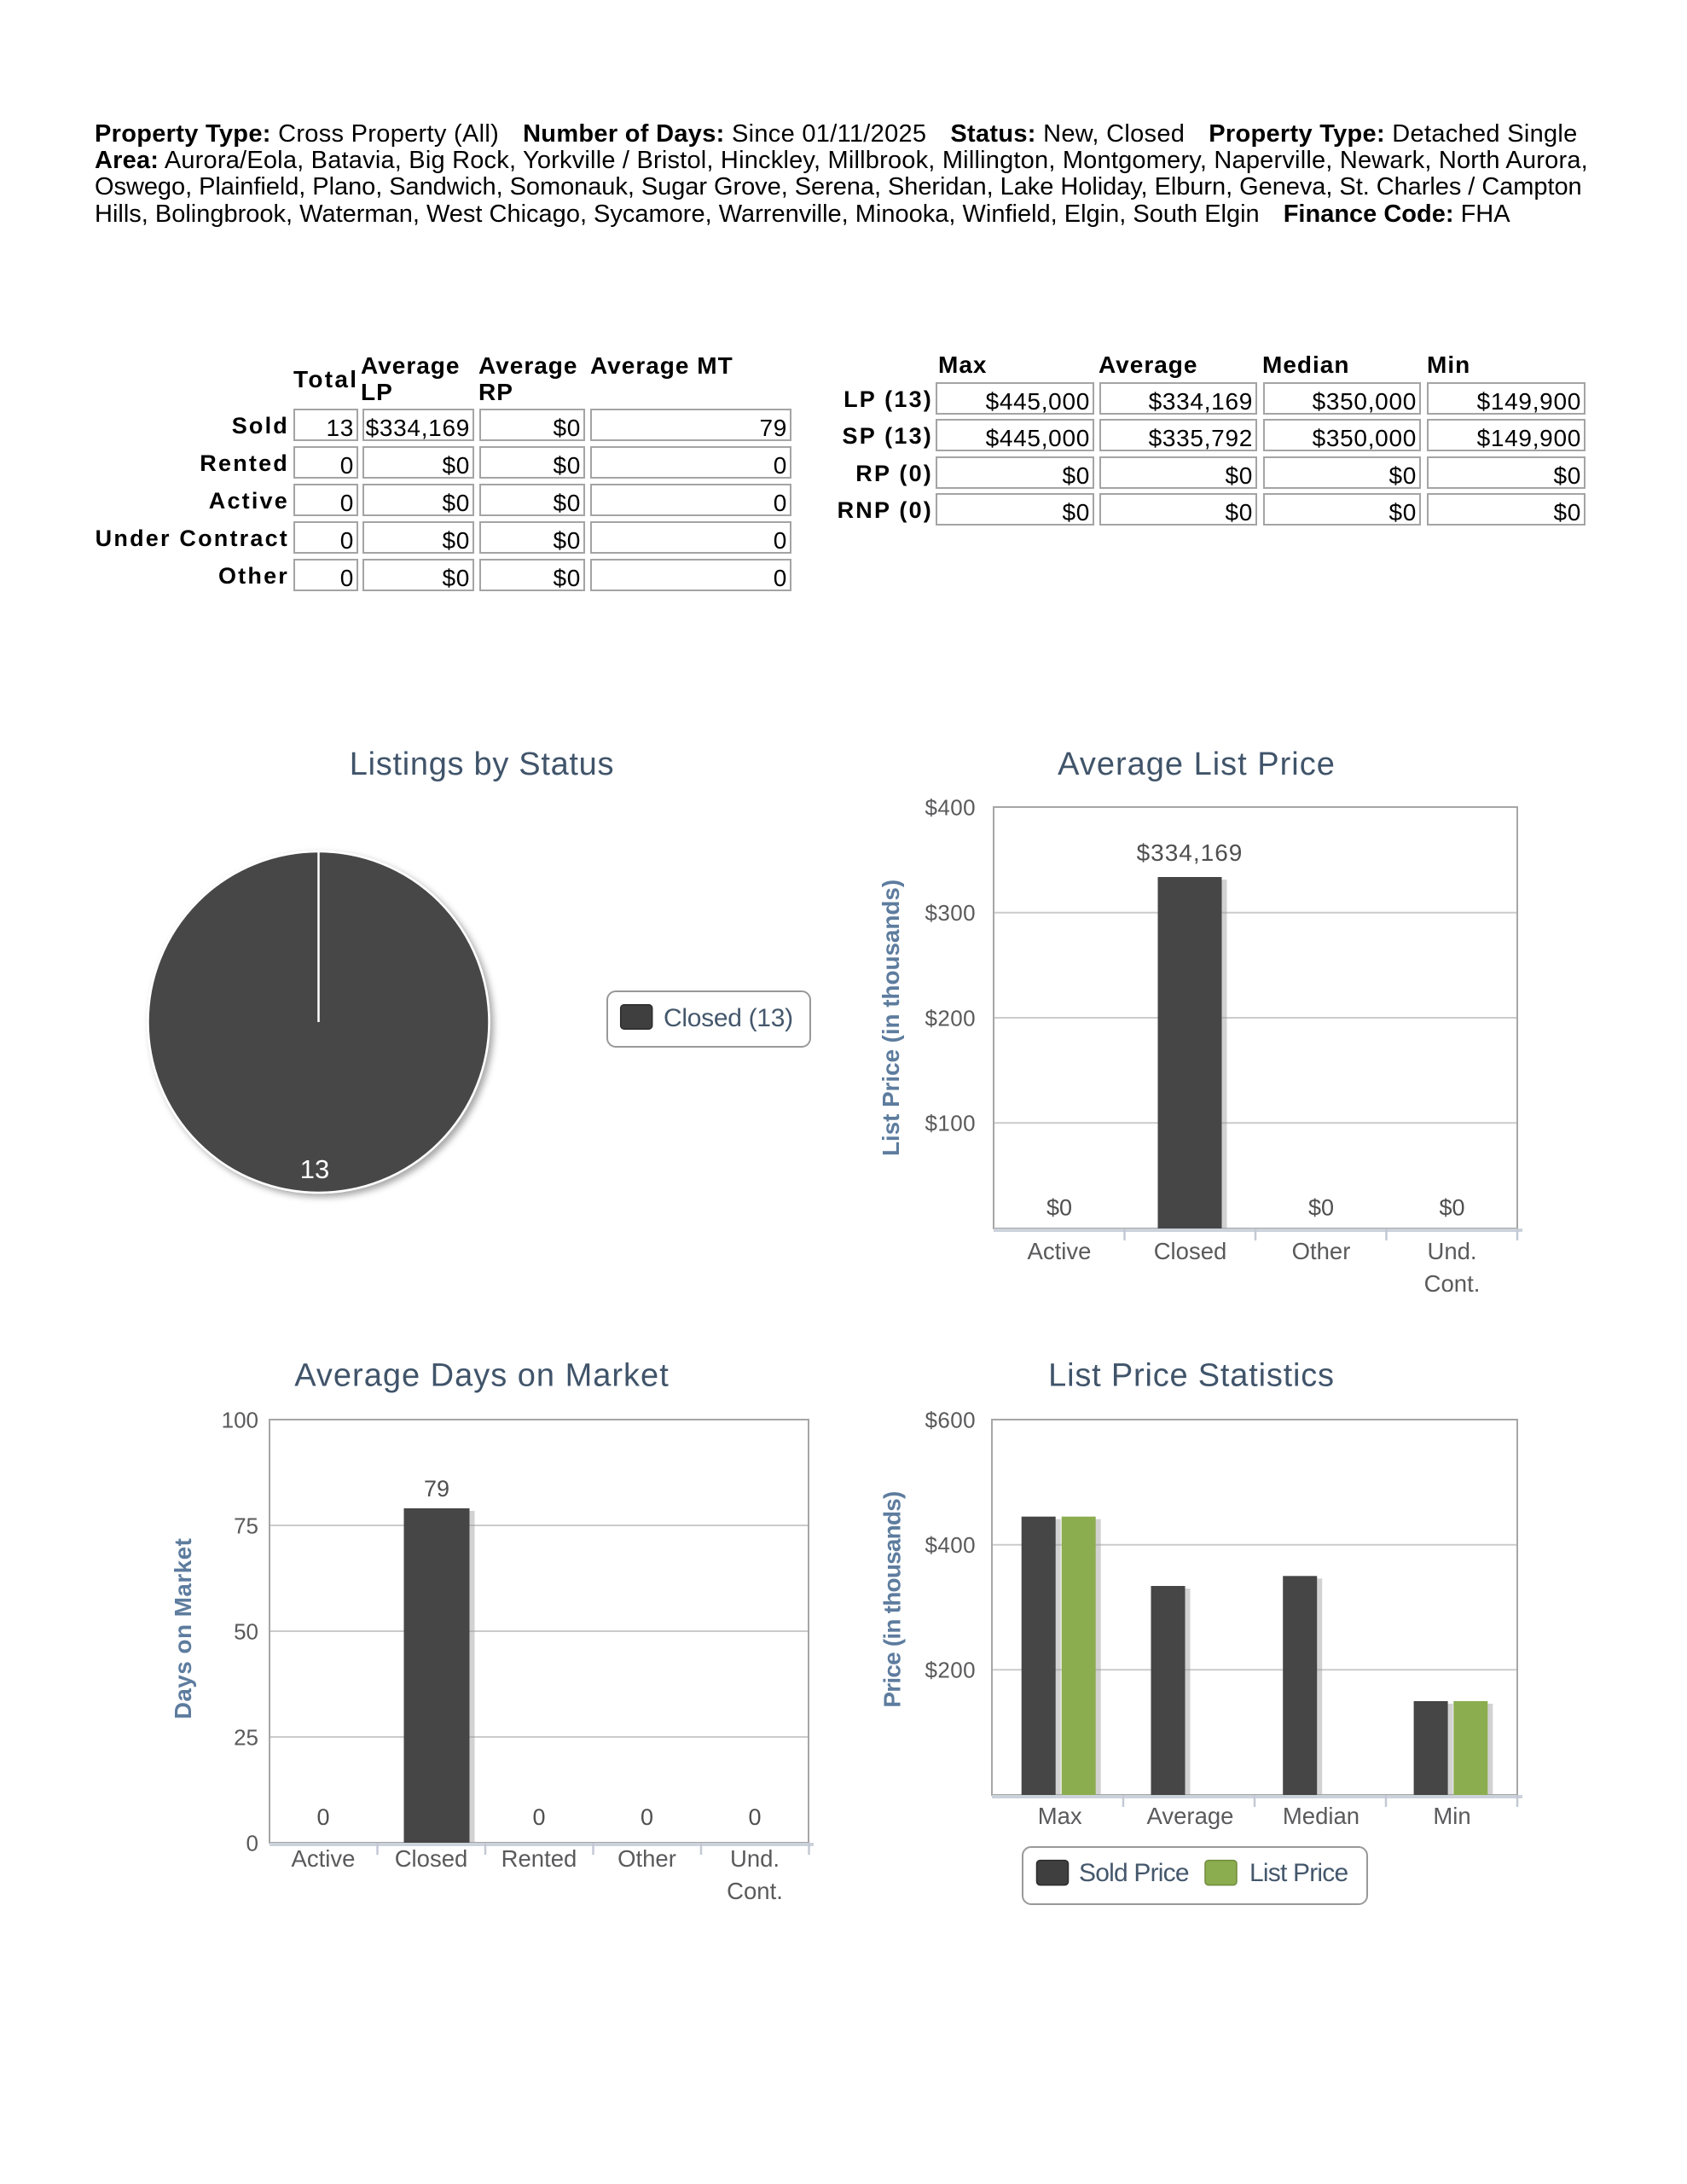 The height and width of the screenshot is (2184, 1687). Describe the element at coordinates (950, 1420) in the screenshot. I see `svg-text: $600` at that location.